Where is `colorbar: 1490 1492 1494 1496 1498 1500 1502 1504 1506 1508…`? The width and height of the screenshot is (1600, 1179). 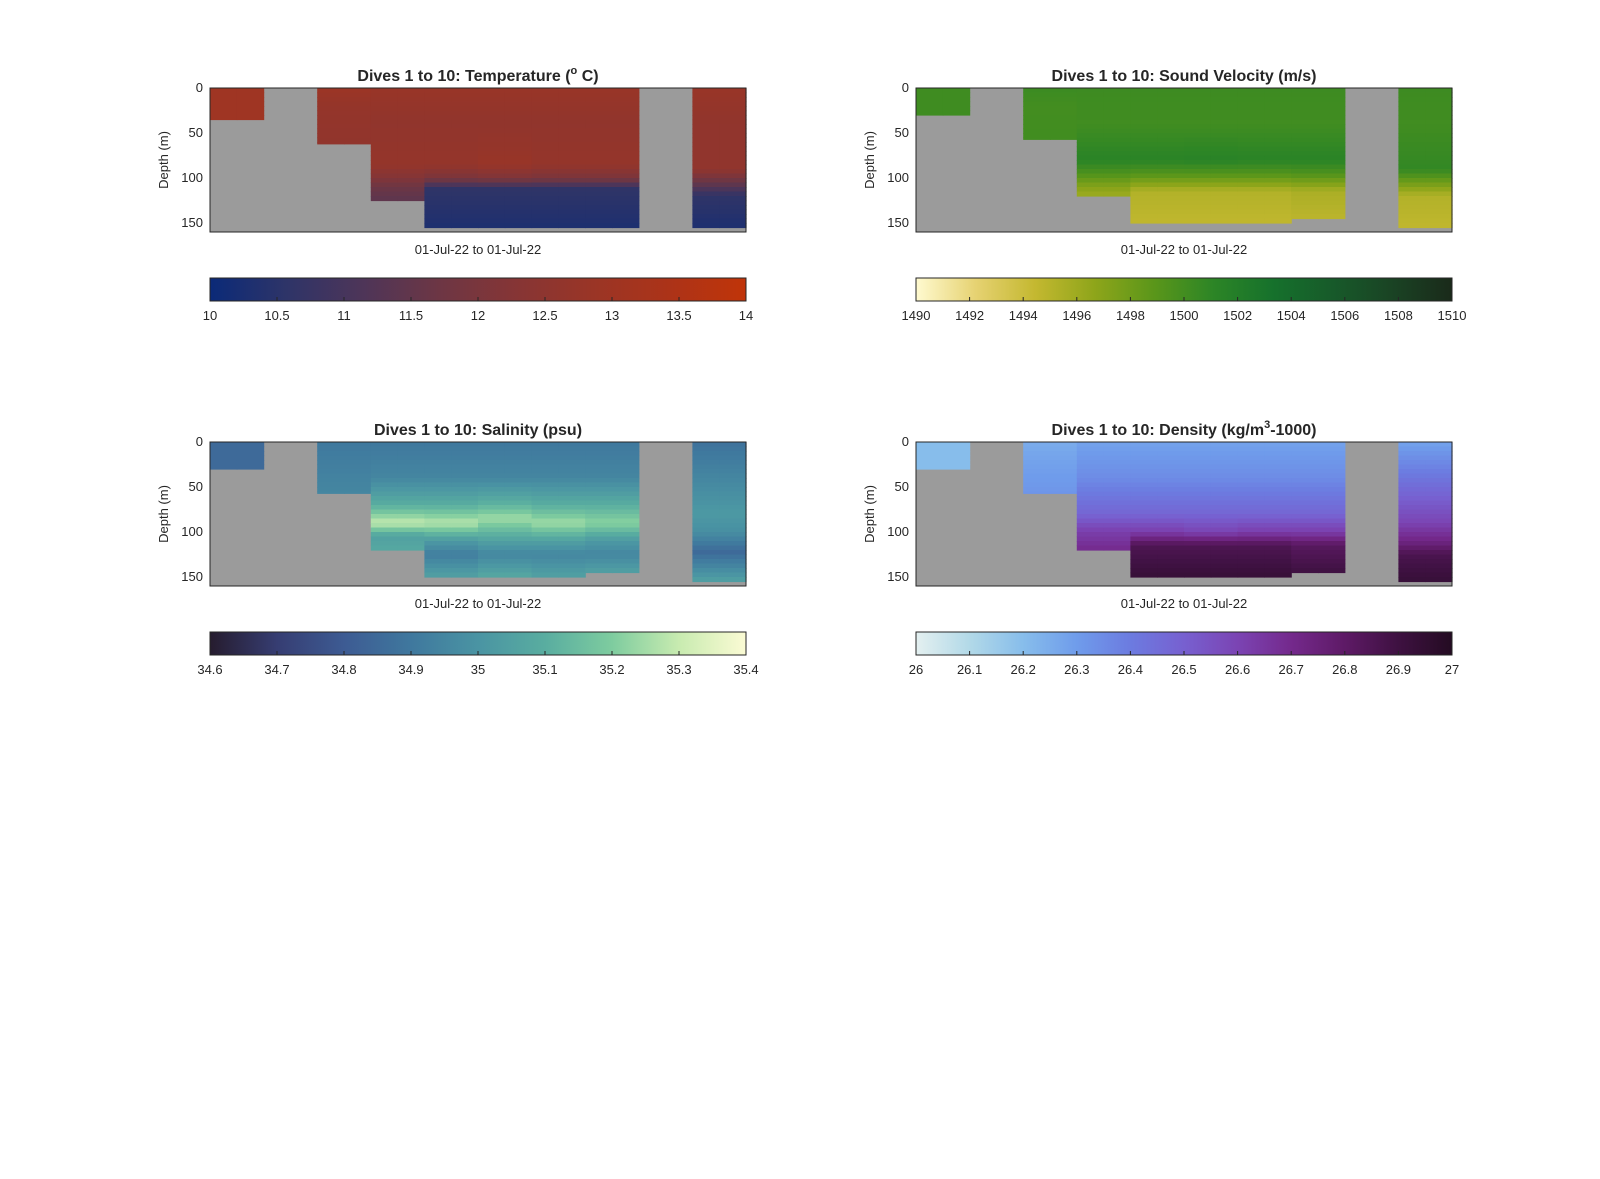 colorbar: 1490 1492 1494 1496 1498 1500 1502 1504 1506 1508… is located at coordinates (1184, 300).